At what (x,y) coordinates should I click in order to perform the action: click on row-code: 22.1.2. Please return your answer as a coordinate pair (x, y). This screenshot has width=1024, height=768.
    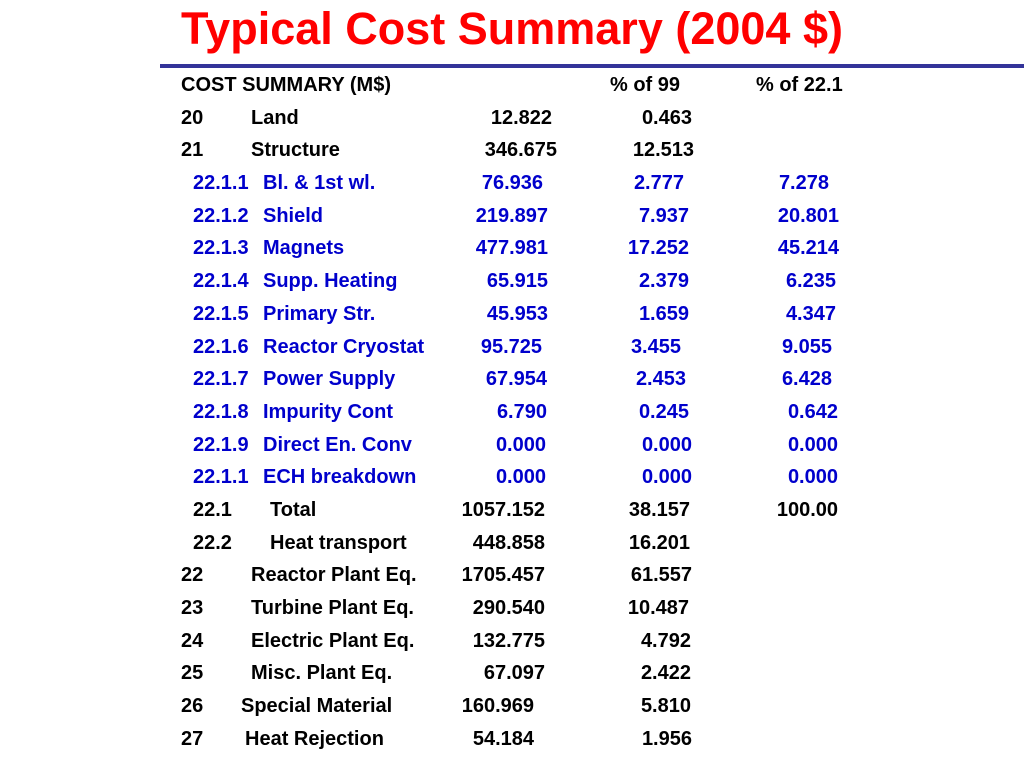
    Looking at the image, I should click on (221, 215).